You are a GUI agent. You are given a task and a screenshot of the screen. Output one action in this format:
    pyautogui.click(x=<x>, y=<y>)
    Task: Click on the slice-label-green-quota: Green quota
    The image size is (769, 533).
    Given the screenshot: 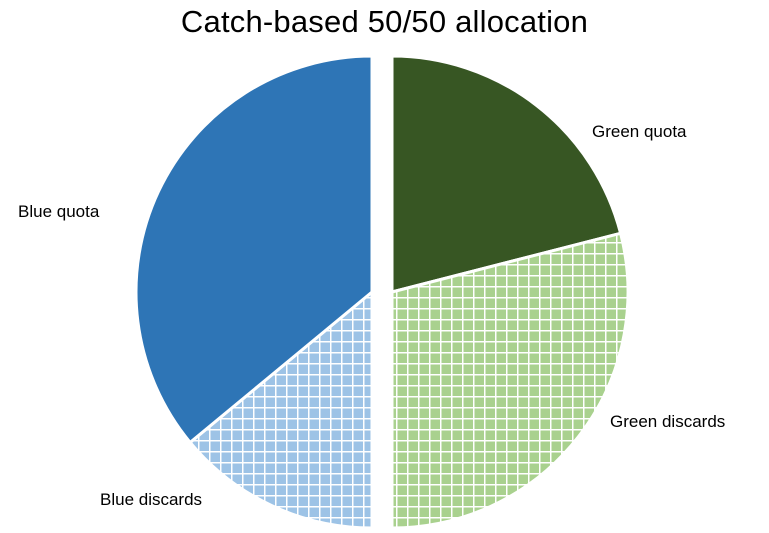 What is the action you would take?
    pyautogui.click(x=639, y=131)
    